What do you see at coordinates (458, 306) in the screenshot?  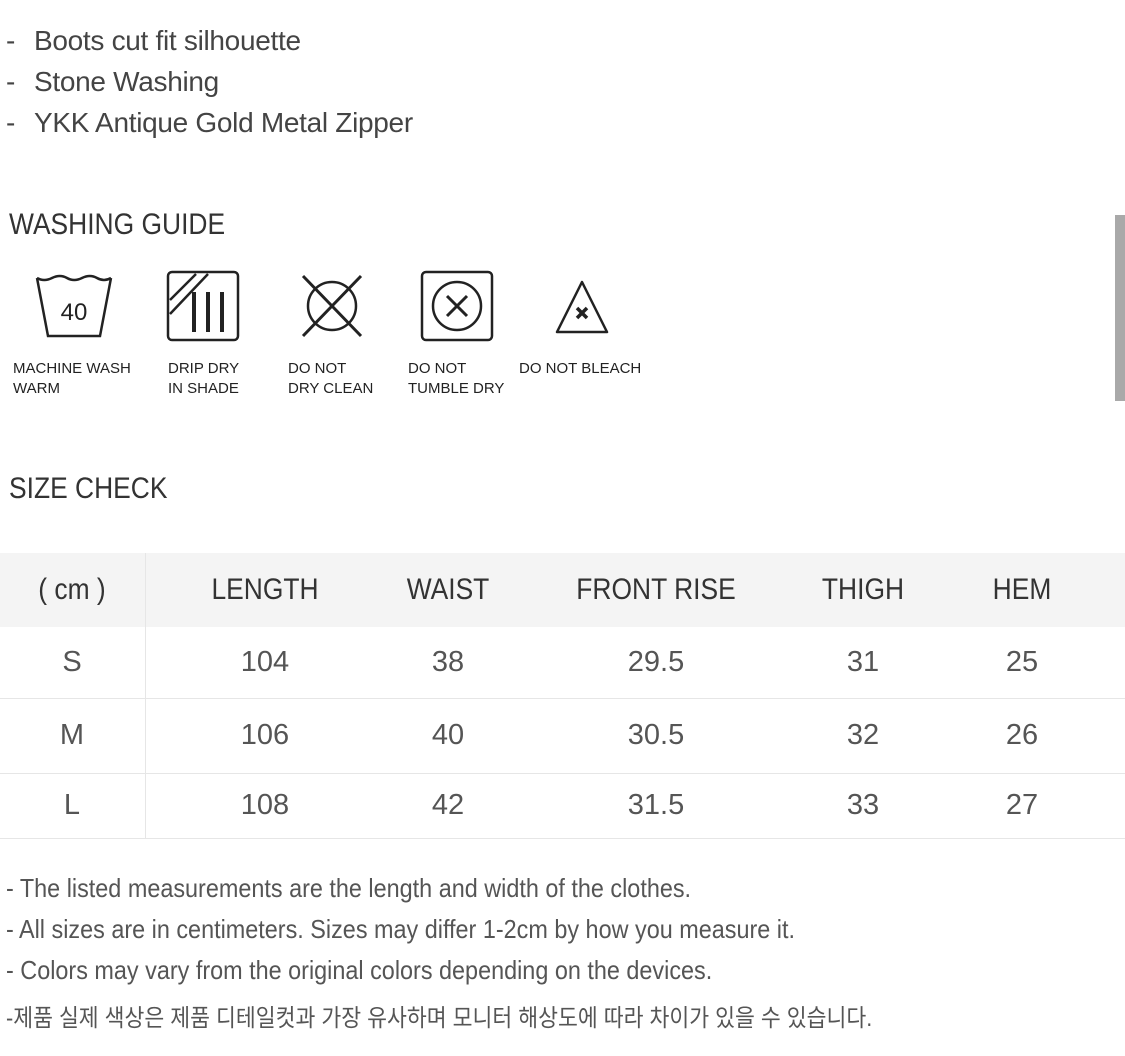 I see `no-tumble-dry-icon` at bounding box center [458, 306].